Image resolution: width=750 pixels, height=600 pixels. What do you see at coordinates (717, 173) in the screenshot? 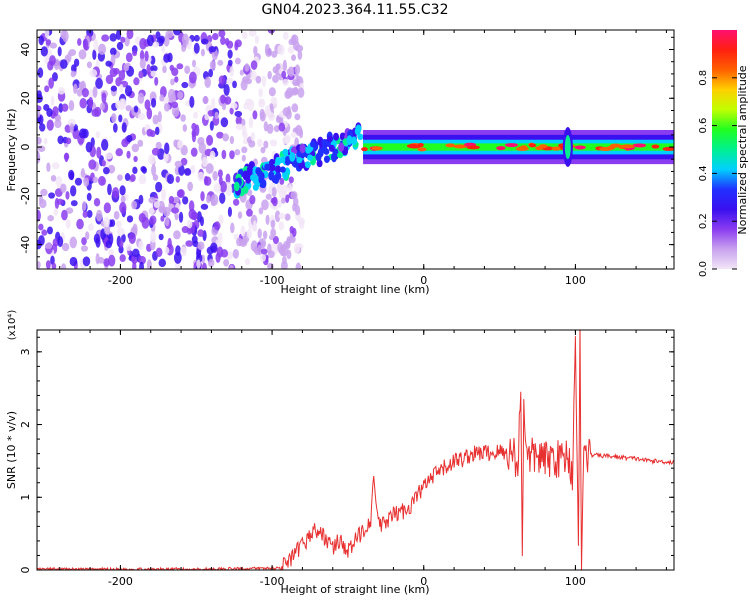
I see `colorbar-ticks: 0.0 0.2 0.4 0.6 0.8` at bounding box center [717, 173].